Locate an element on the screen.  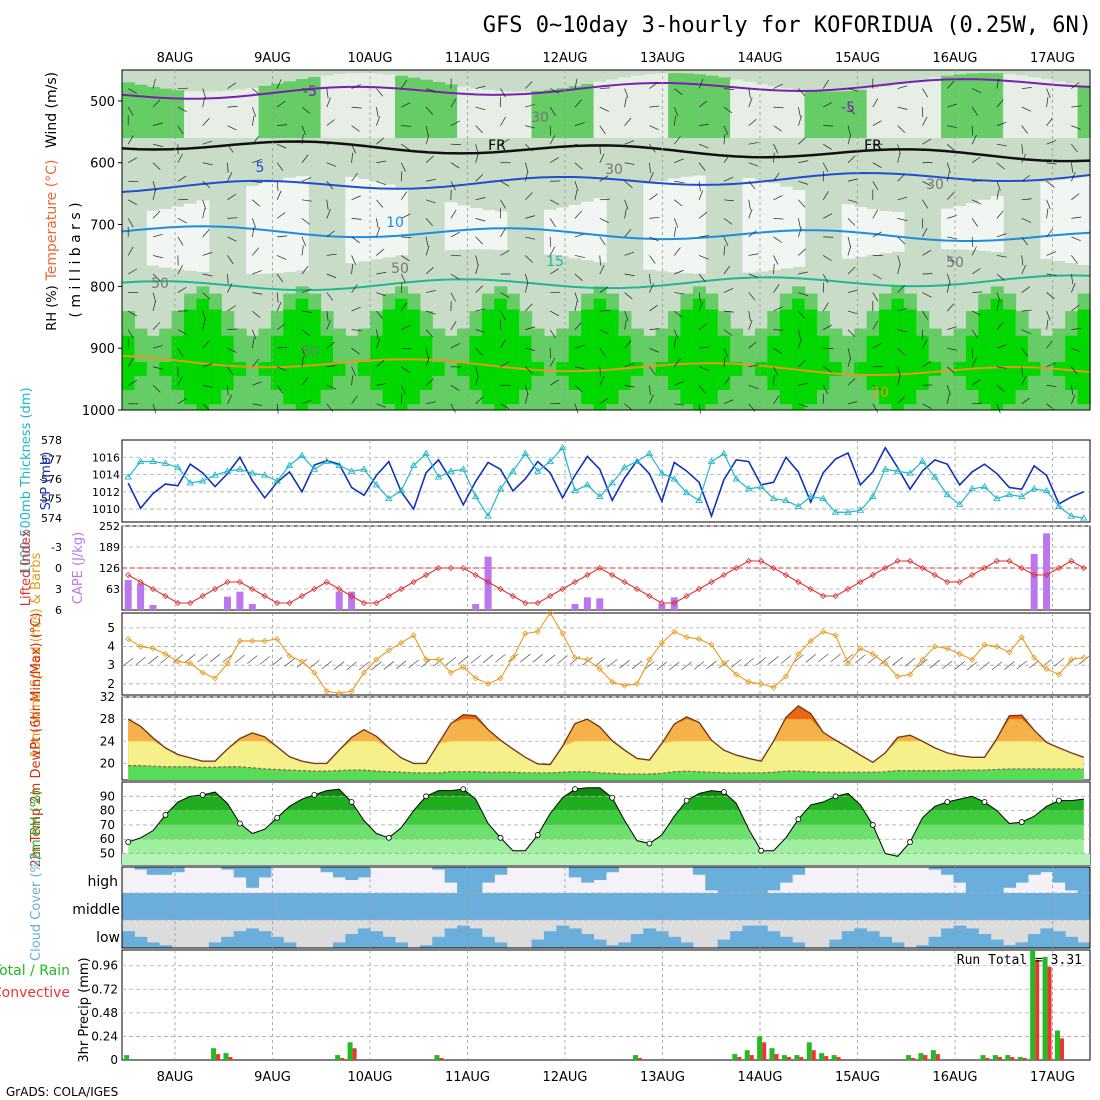
dewpoint-fill is located at coordinates (606, 772).